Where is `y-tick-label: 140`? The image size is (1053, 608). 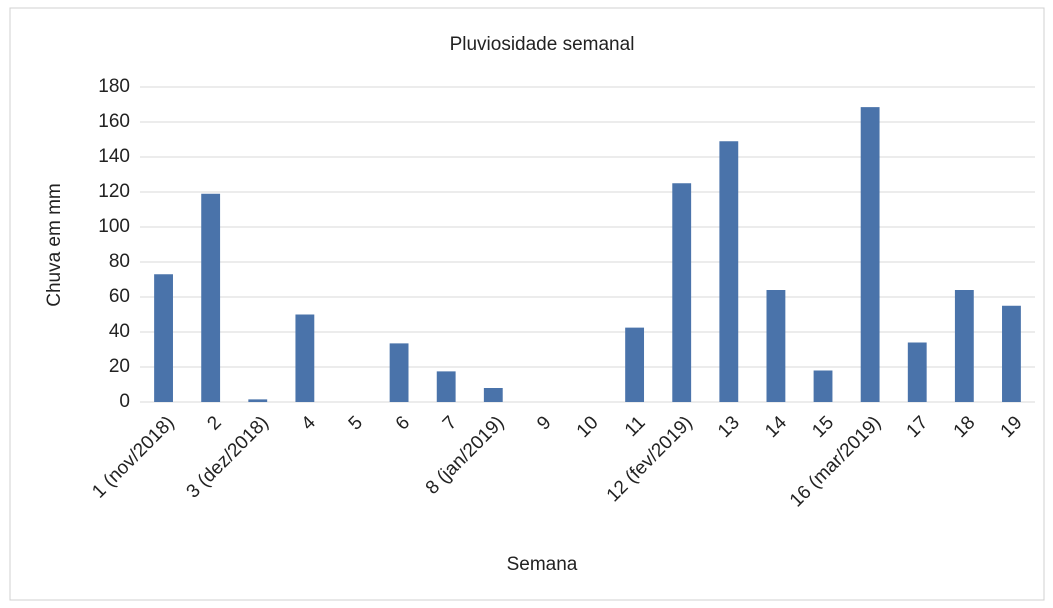
y-tick-label: 140 is located at coordinates (114, 156).